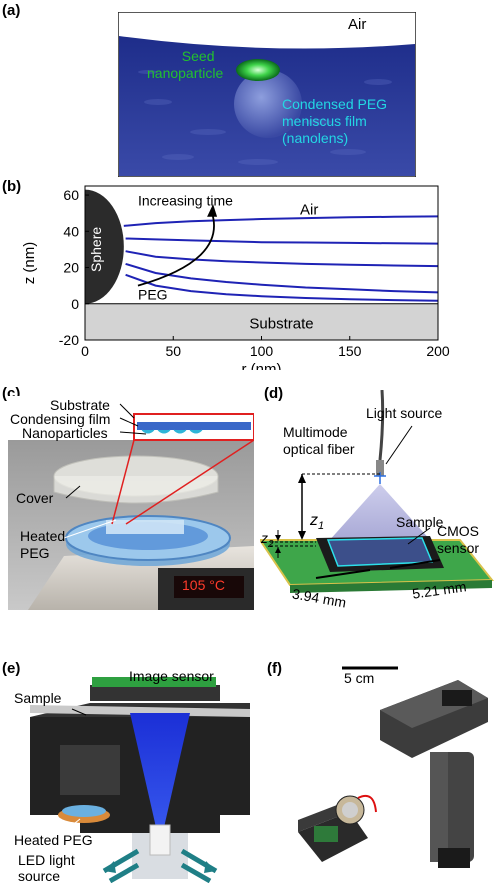 Image resolution: width=495 pixels, height=884 pixels. Describe the element at coordinates (262, 365) in the screenshot. I see `x-axis-label: r (nm)` at that location.